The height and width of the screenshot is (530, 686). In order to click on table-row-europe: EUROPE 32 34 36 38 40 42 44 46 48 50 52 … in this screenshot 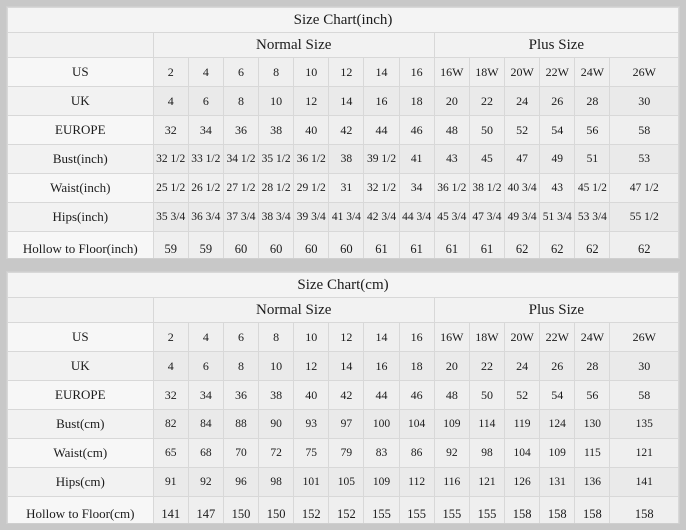, I will do `click(343, 130)`.